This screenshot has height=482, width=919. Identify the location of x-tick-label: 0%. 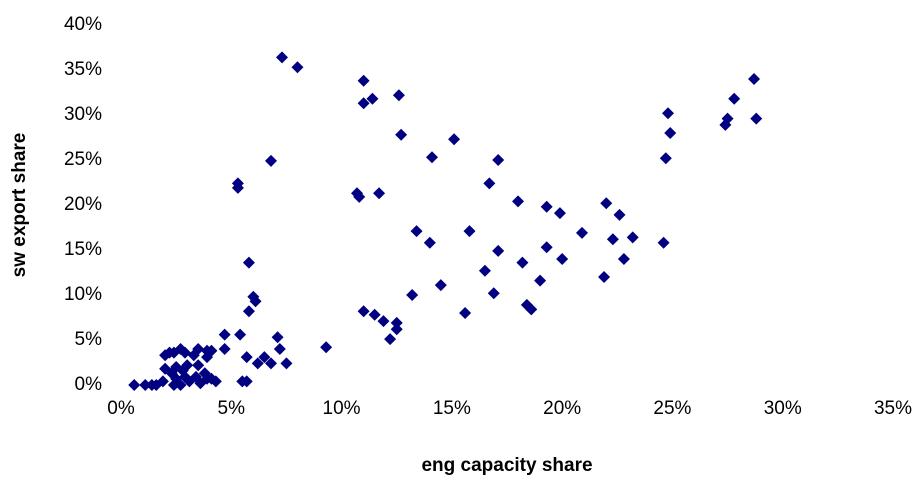
(121, 408).